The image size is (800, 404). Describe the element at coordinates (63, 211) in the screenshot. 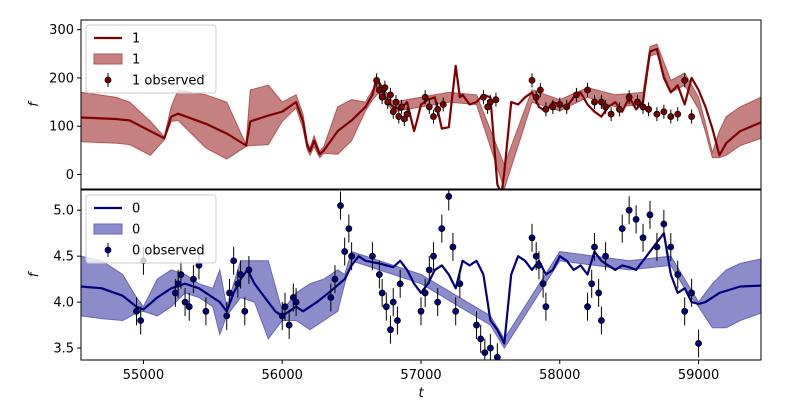

I see `y-tick-label: 5.0` at that location.